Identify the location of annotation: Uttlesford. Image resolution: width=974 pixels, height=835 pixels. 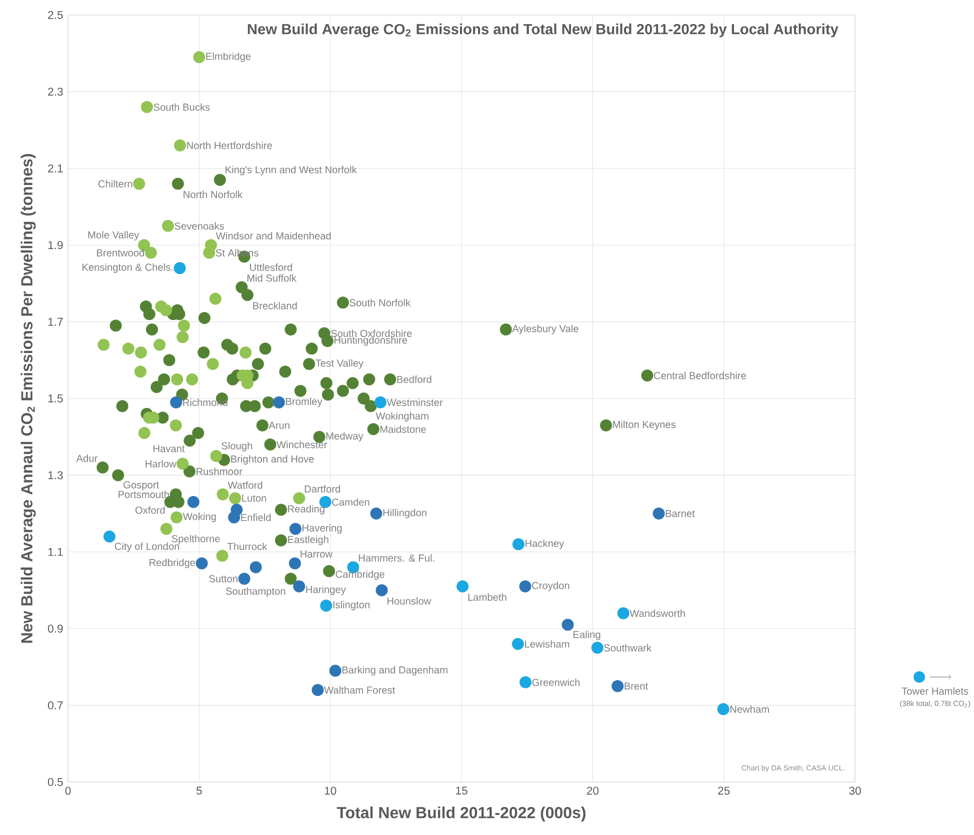
(271, 267).